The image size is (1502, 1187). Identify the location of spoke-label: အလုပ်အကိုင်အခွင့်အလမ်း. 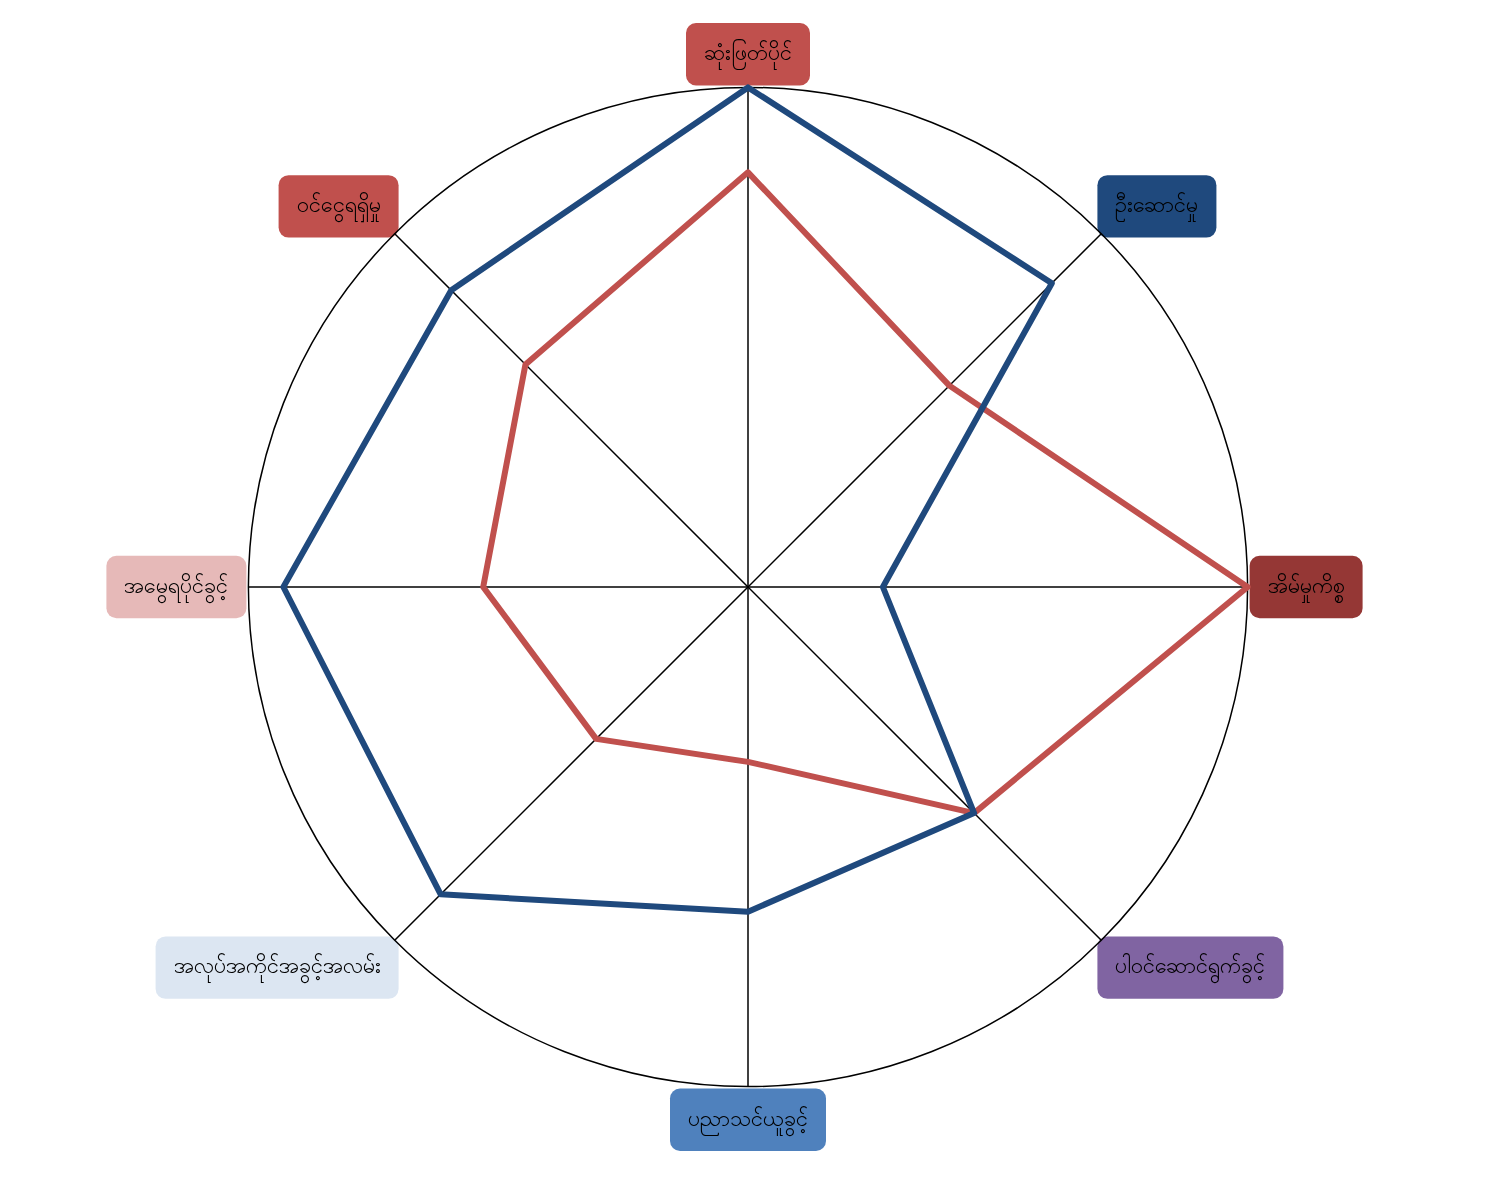
(277, 969).